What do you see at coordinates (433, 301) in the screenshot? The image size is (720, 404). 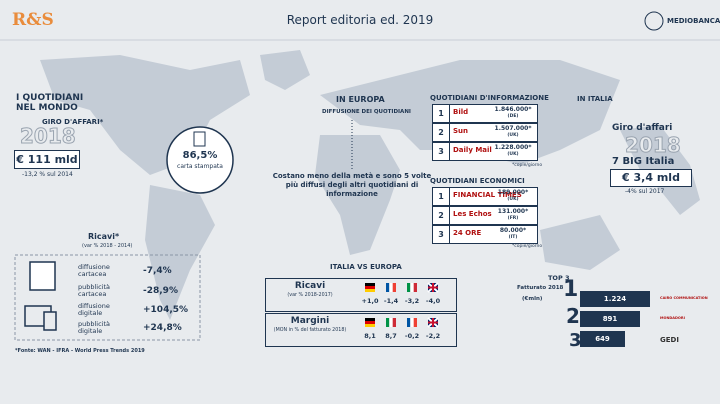 I see `compare-value: -4,0` at bounding box center [433, 301].